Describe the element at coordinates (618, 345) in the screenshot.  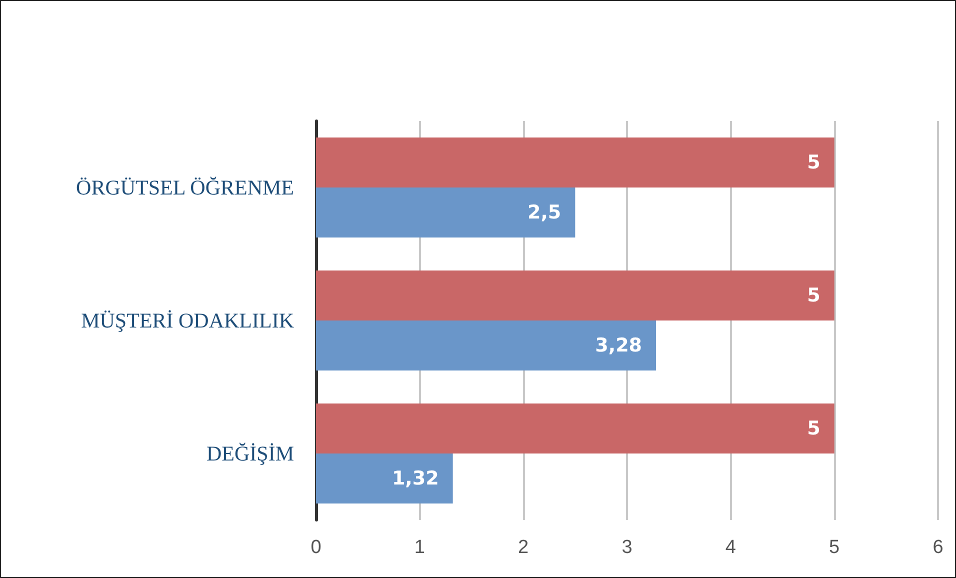
I see `data-label: 3,28` at that location.